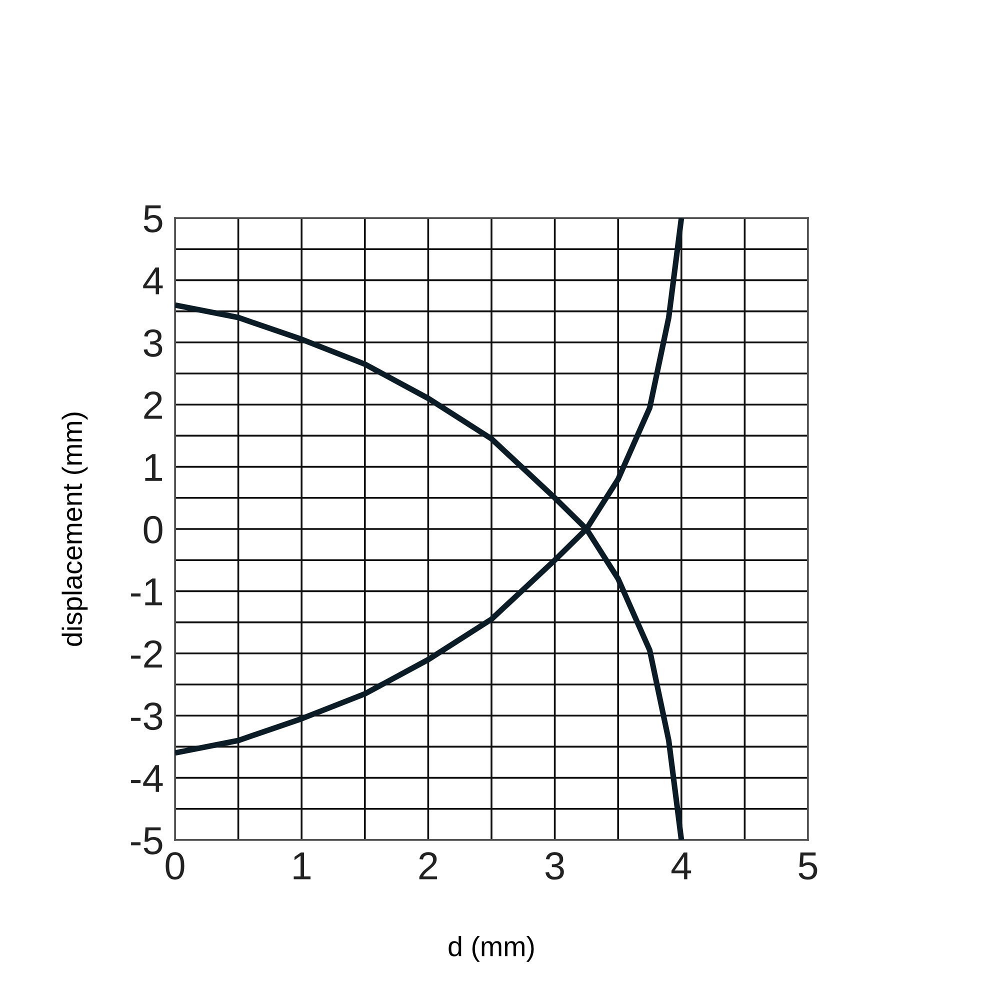 This screenshot has height=1000, width=1000. Describe the element at coordinates (147, 778) in the screenshot. I see `y-tick-label: -4` at that location.